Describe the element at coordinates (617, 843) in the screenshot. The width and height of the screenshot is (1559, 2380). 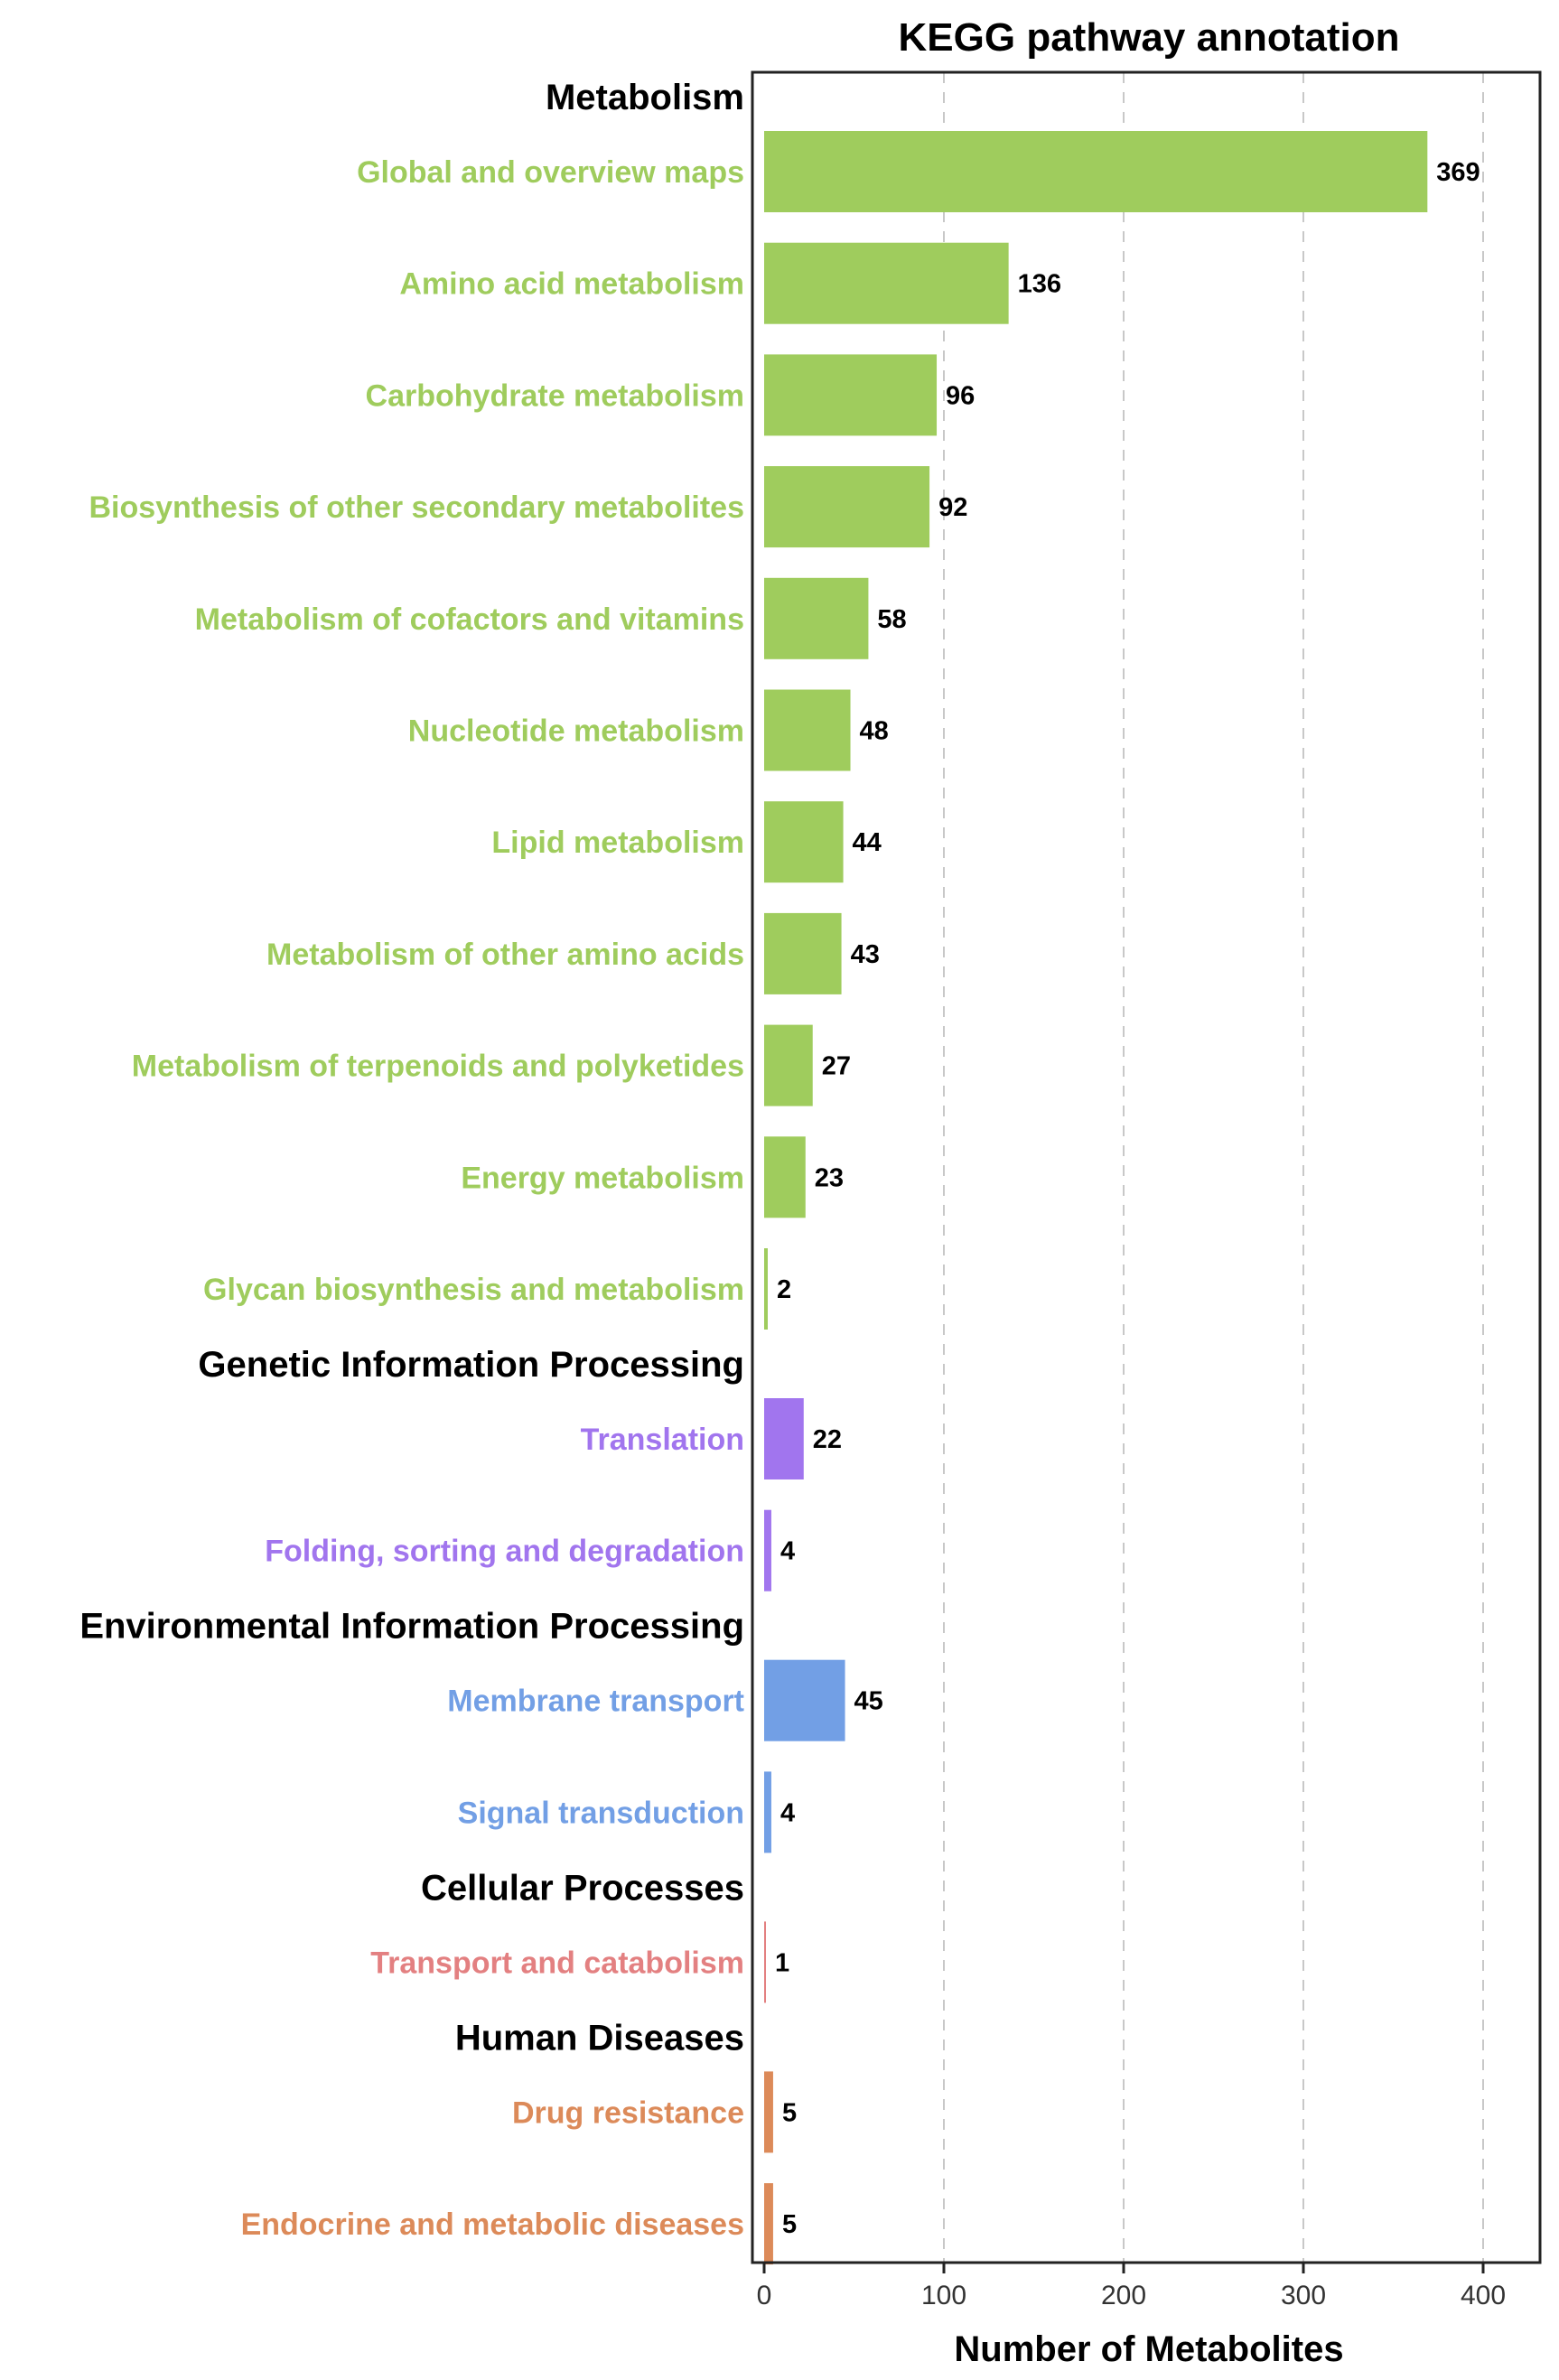
I see `pathway-label: Lipid metabolism` at that location.